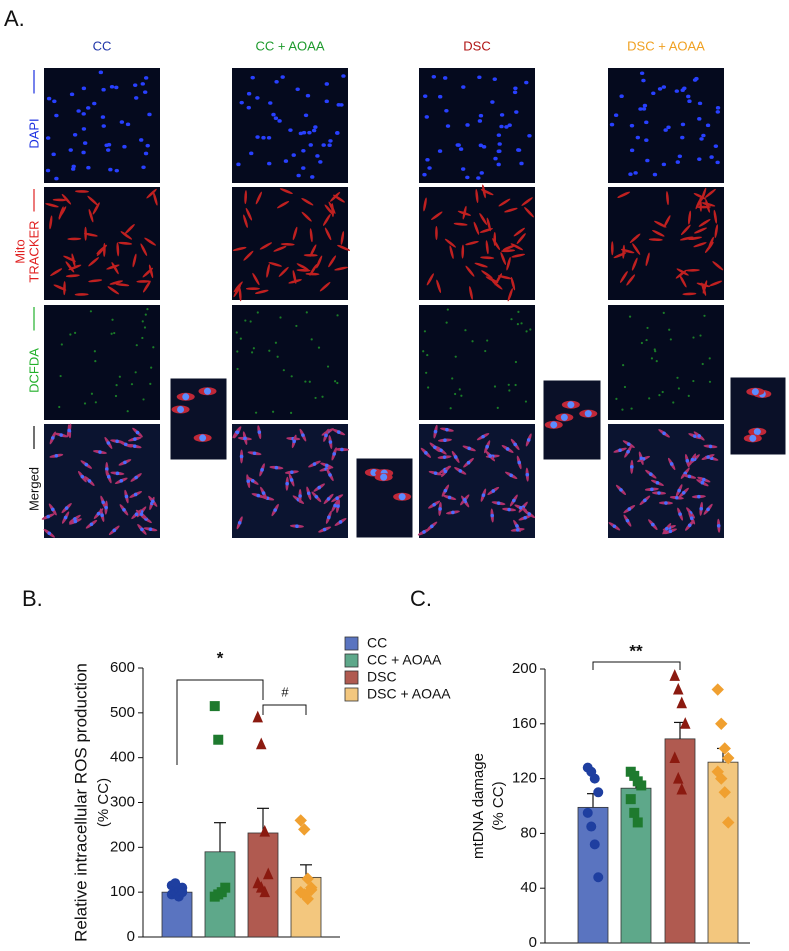 This screenshot has width=789, height=951. I want to click on legend-label: DSC, so click(382, 677).